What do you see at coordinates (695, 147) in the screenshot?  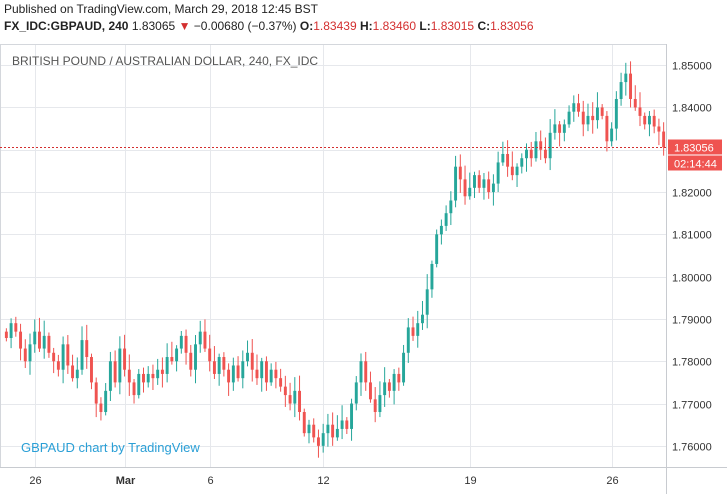 I see `last-price-tag-box` at bounding box center [695, 147].